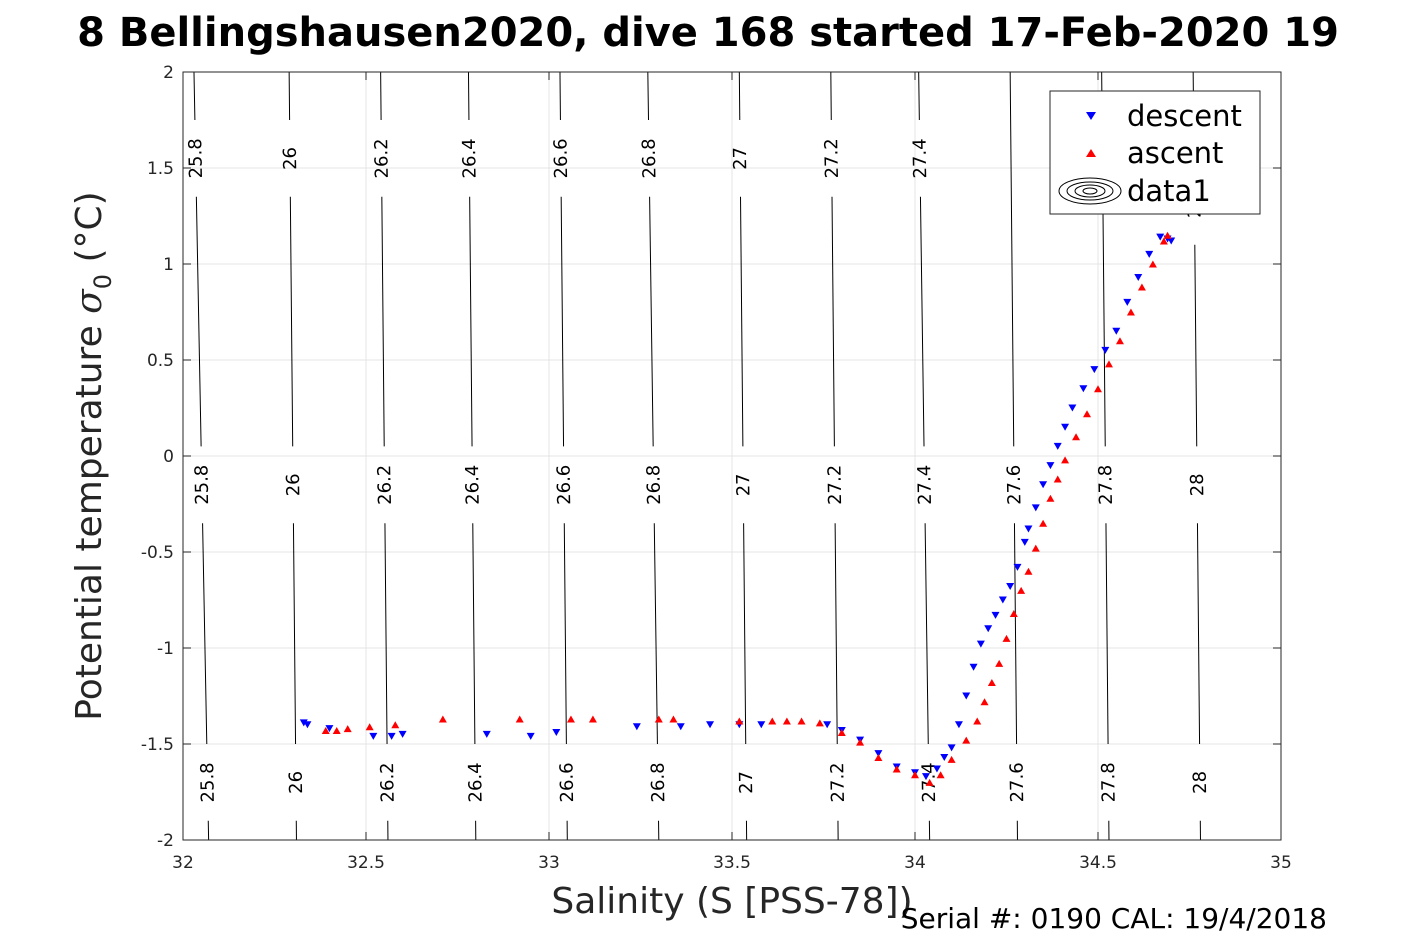  What do you see at coordinates (384, 456) in the screenshot?
I see `isopycnal-26.2` at bounding box center [384, 456].